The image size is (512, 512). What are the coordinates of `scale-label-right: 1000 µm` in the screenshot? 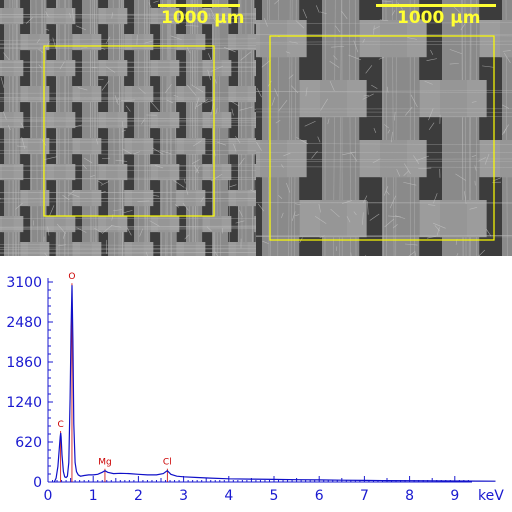 It's located at (439, 18).